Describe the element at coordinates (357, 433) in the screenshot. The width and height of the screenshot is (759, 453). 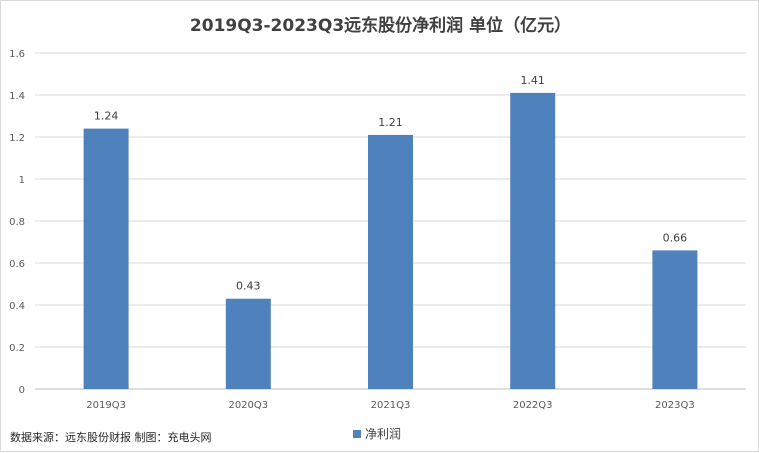
I see `legend-swatch` at that location.